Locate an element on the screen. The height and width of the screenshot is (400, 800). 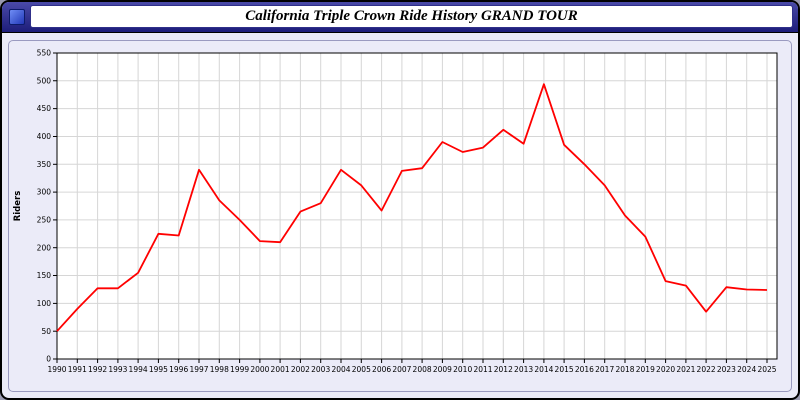
svg-text: 2002 is located at coordinates (300, 369).